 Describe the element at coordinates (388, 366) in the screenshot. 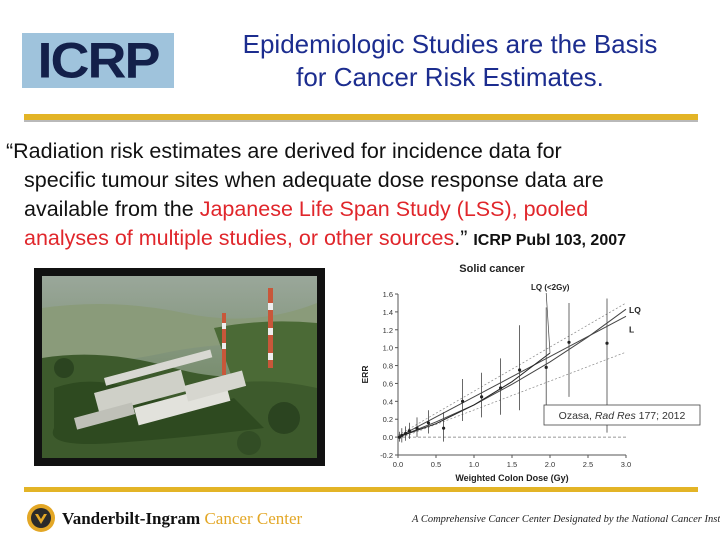

I see `y-tick-label: 0.8` at that location.